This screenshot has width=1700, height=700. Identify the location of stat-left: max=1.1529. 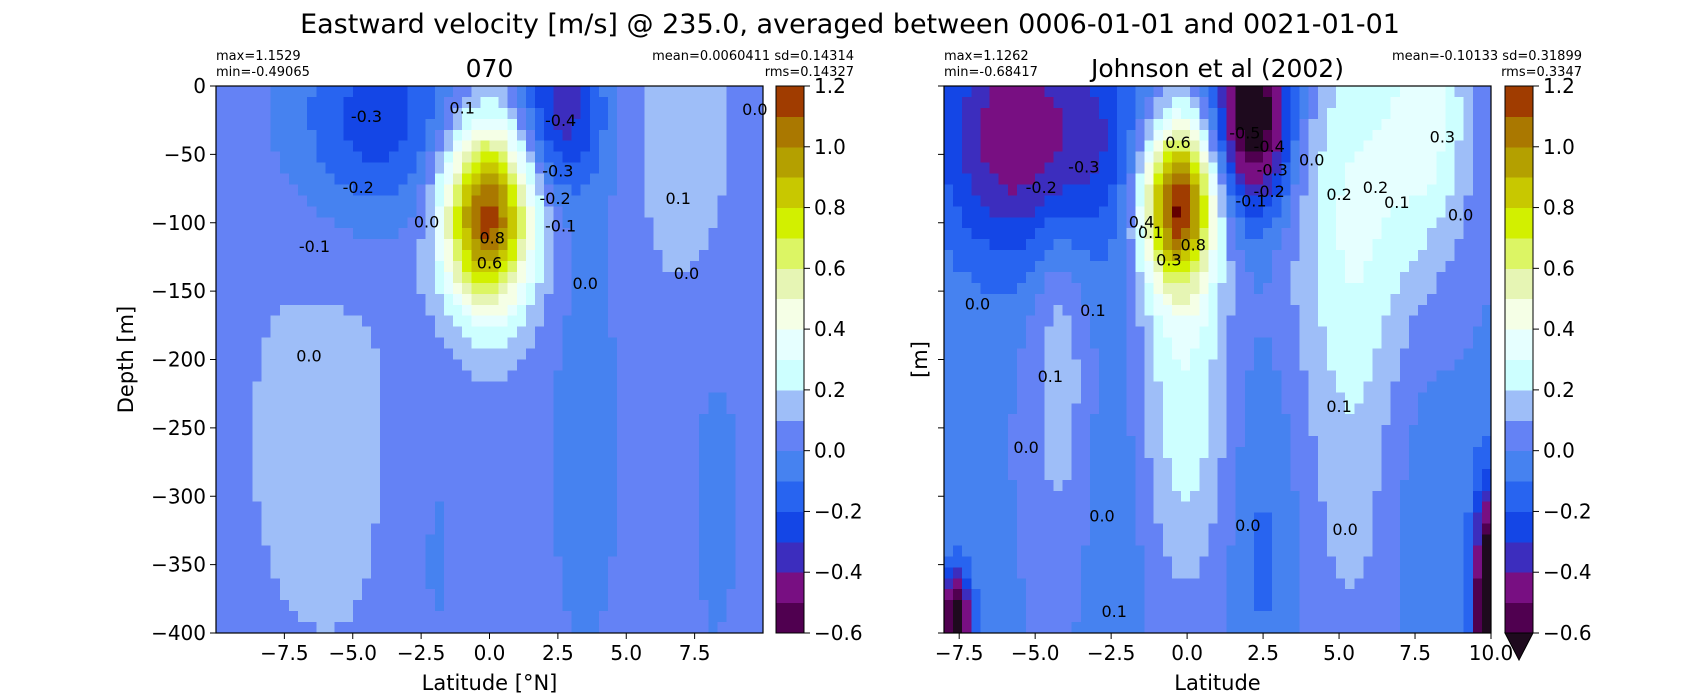
(258, 56).